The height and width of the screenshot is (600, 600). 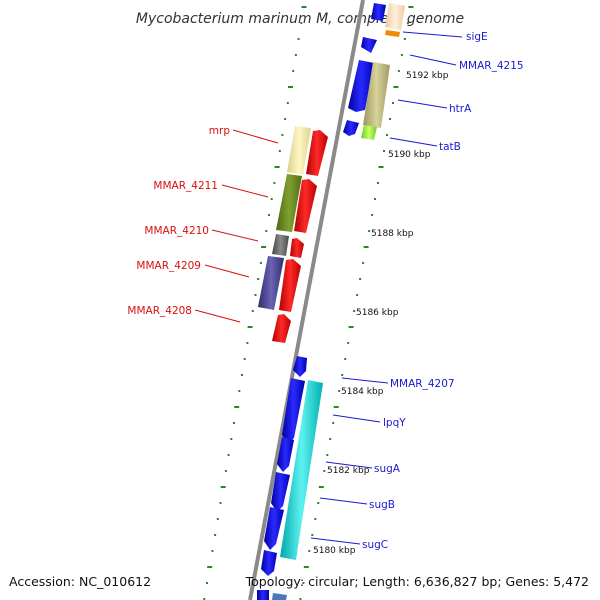 I want to click on gene-sigE-arrow, so click(x=378, y=12).